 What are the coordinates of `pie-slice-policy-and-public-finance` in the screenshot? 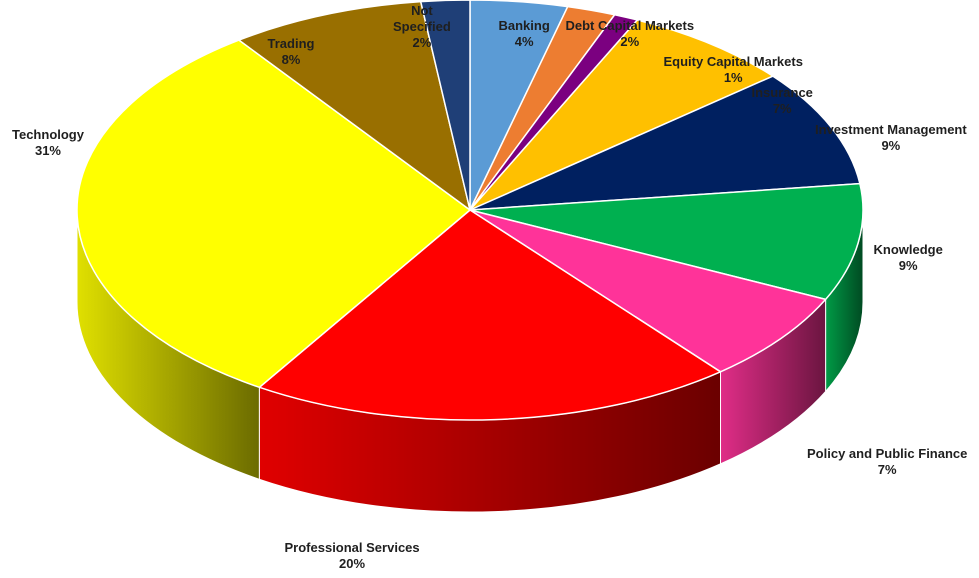 It's located at (648, 291).